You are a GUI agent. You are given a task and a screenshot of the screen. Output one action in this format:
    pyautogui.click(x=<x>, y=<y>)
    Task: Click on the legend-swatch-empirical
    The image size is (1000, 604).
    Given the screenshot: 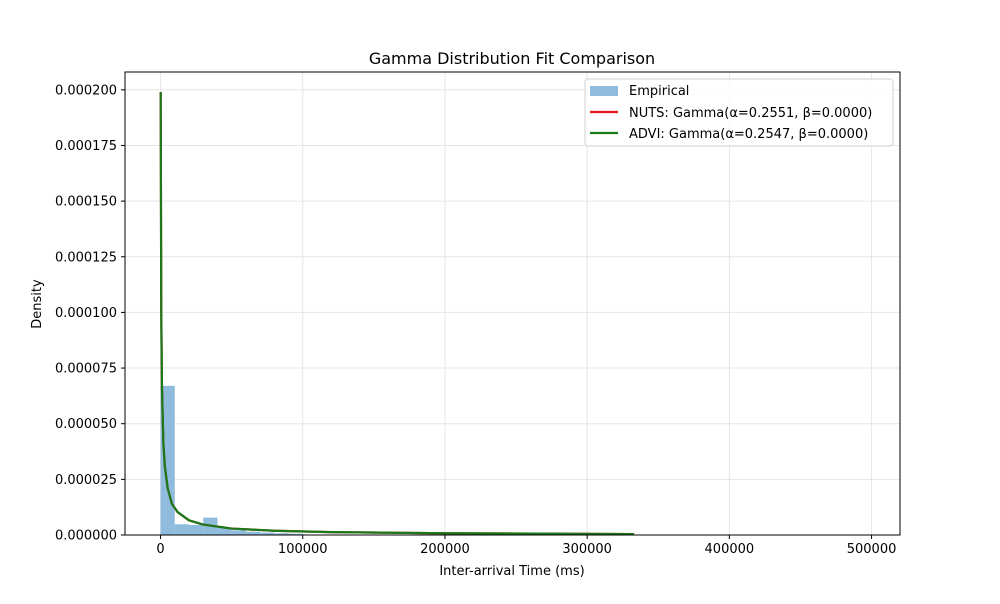 What is the action you would take?
    pyautogui.click(x=604, y=91)
    